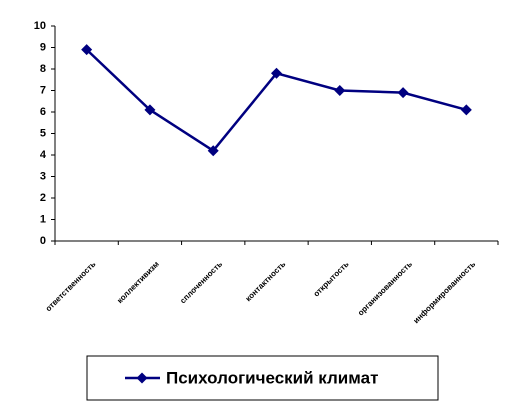 Image resolution: width=511 pixels, height=416 pixels. Describe the element at coordinates (43, 176) in the screenshot. I see `y-tick-label: 3` at that location.